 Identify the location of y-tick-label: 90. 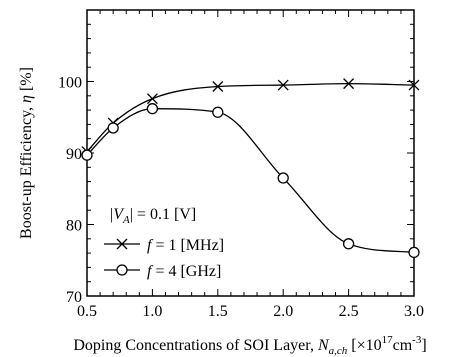
(74, 154).